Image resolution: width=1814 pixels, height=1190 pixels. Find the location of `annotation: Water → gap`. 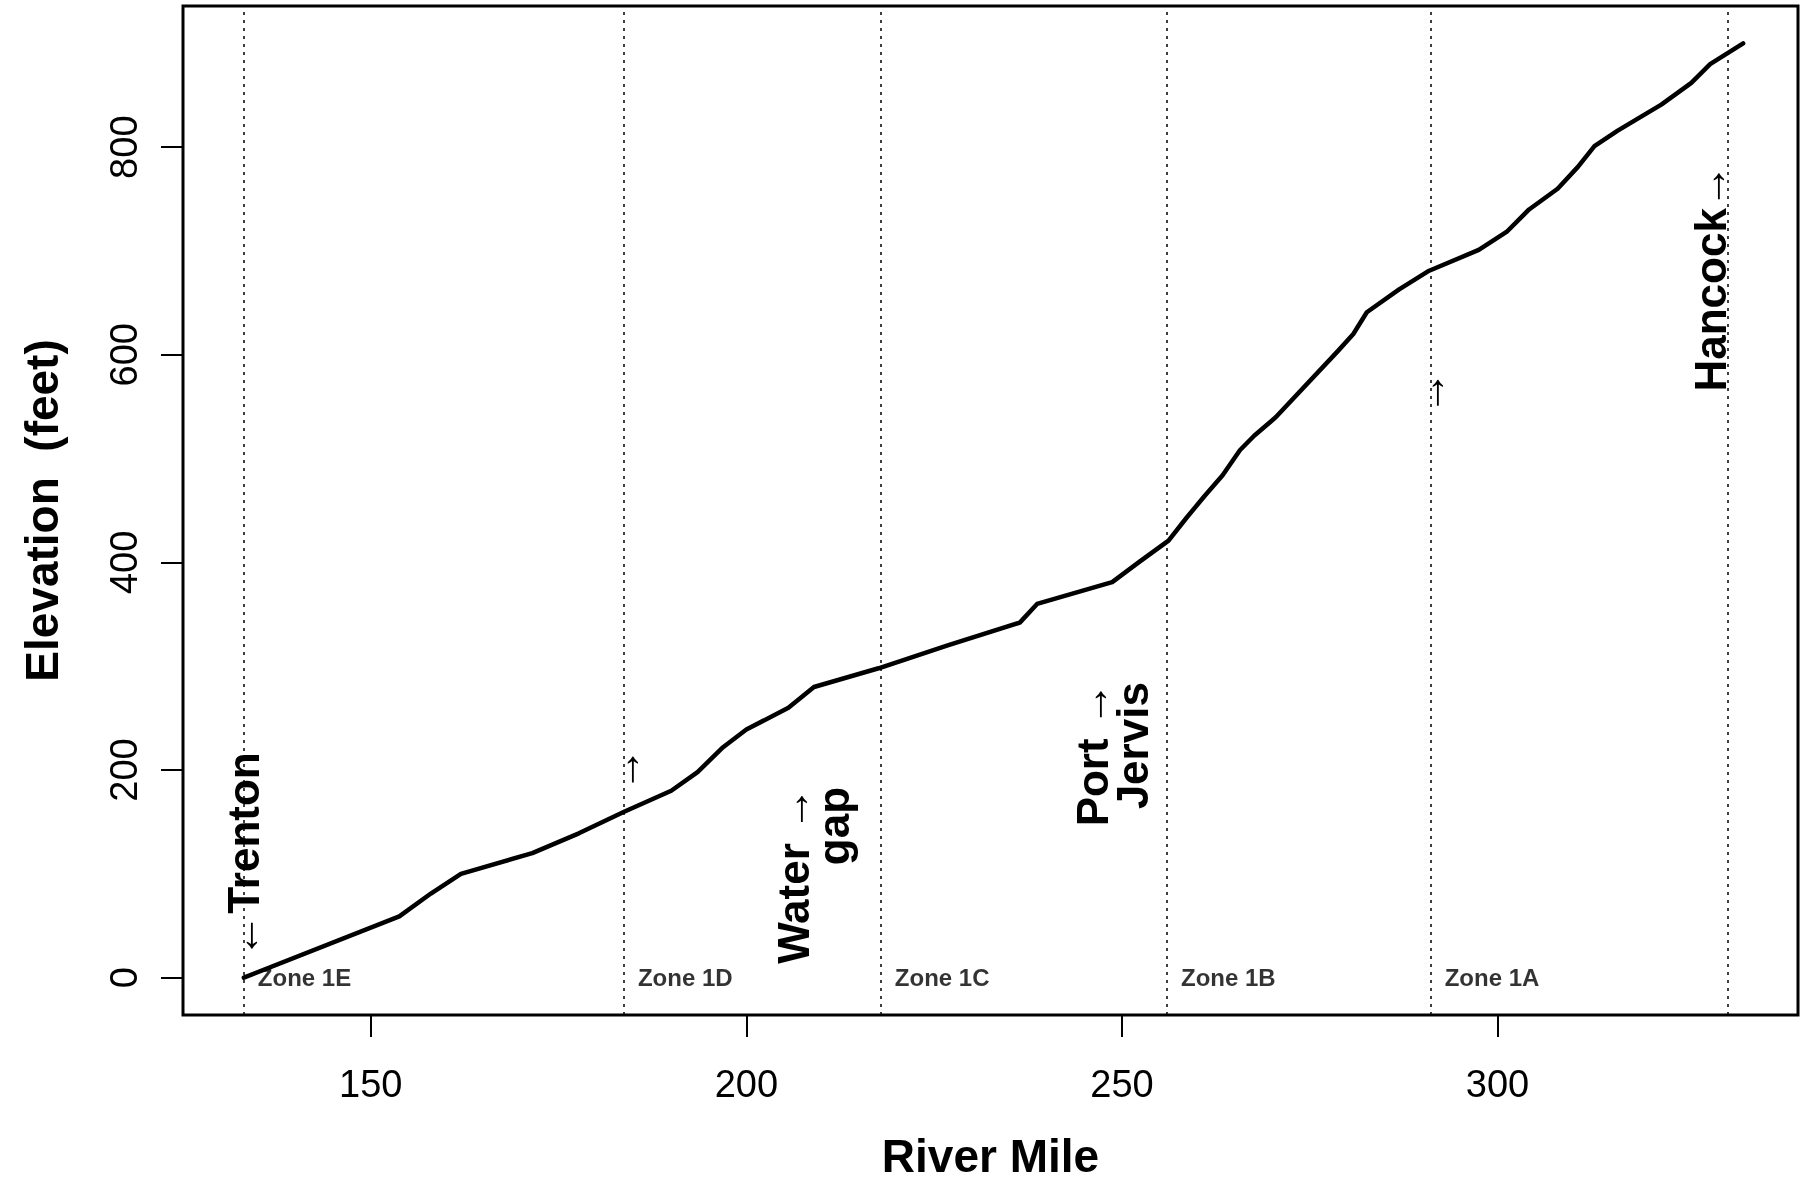

annotation: Water → gap is located at coordinates (814, 875).